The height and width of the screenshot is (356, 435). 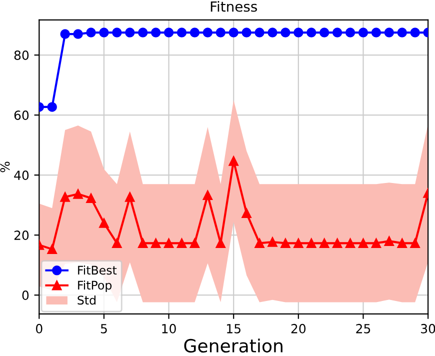 I want to click on y-tick-label: 60, so click(x=21, y=115).